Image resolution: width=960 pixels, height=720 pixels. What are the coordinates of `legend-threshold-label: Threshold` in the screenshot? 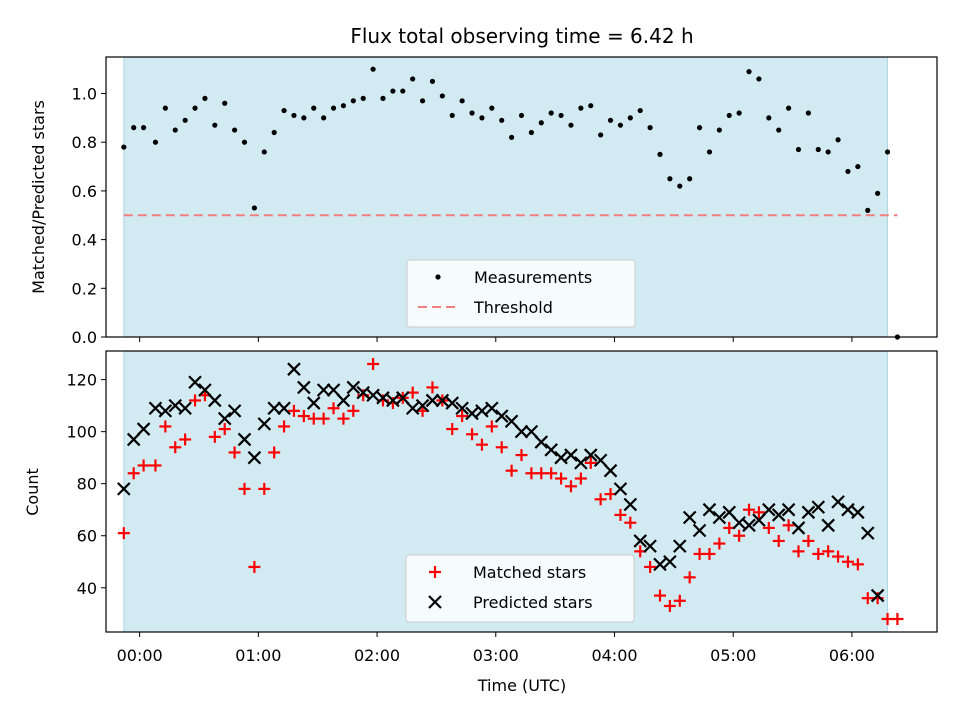 It's located at (513, 307).